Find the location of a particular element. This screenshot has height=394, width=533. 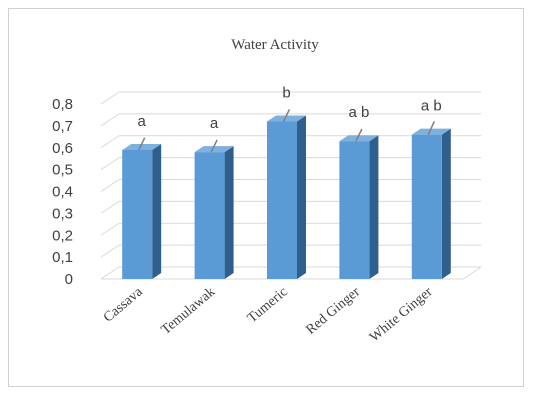

y-tick-label: 0 is located at coordinates (69, 279).